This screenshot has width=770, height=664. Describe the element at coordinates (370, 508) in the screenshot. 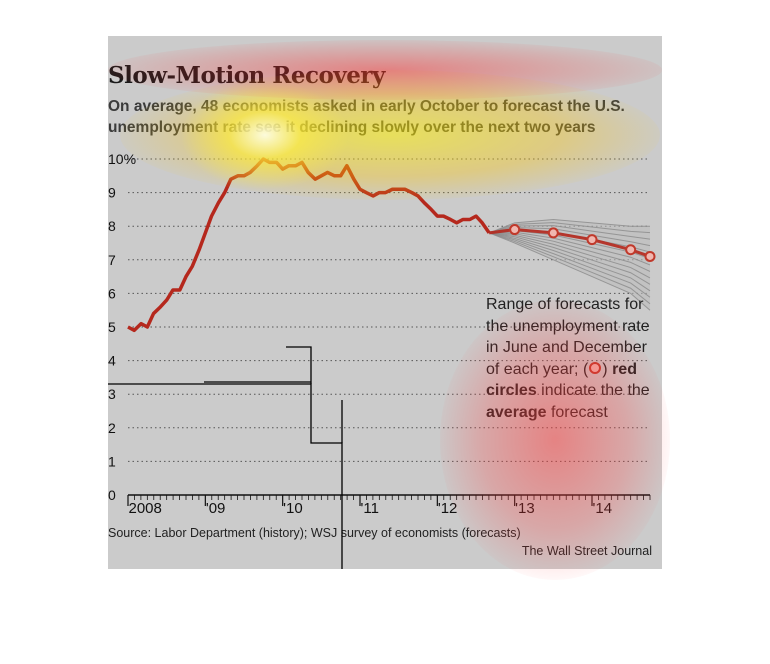

I see `x-tick-label: '11` at that location.